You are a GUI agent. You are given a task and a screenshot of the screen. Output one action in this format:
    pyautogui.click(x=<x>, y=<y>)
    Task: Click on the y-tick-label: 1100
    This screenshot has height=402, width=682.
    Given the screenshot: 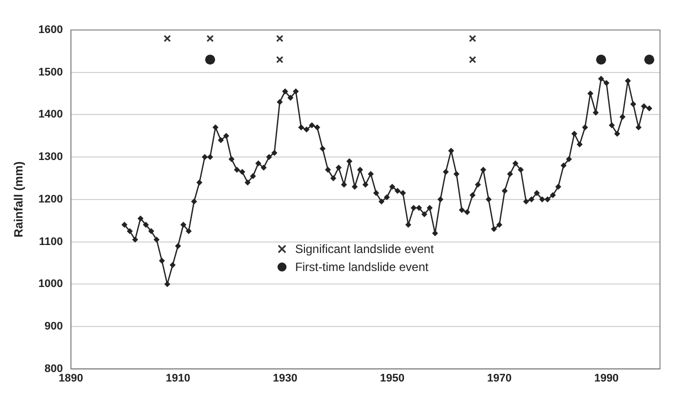 What is the action you would take?
    pyautogui.click(x=50, y=242)
    